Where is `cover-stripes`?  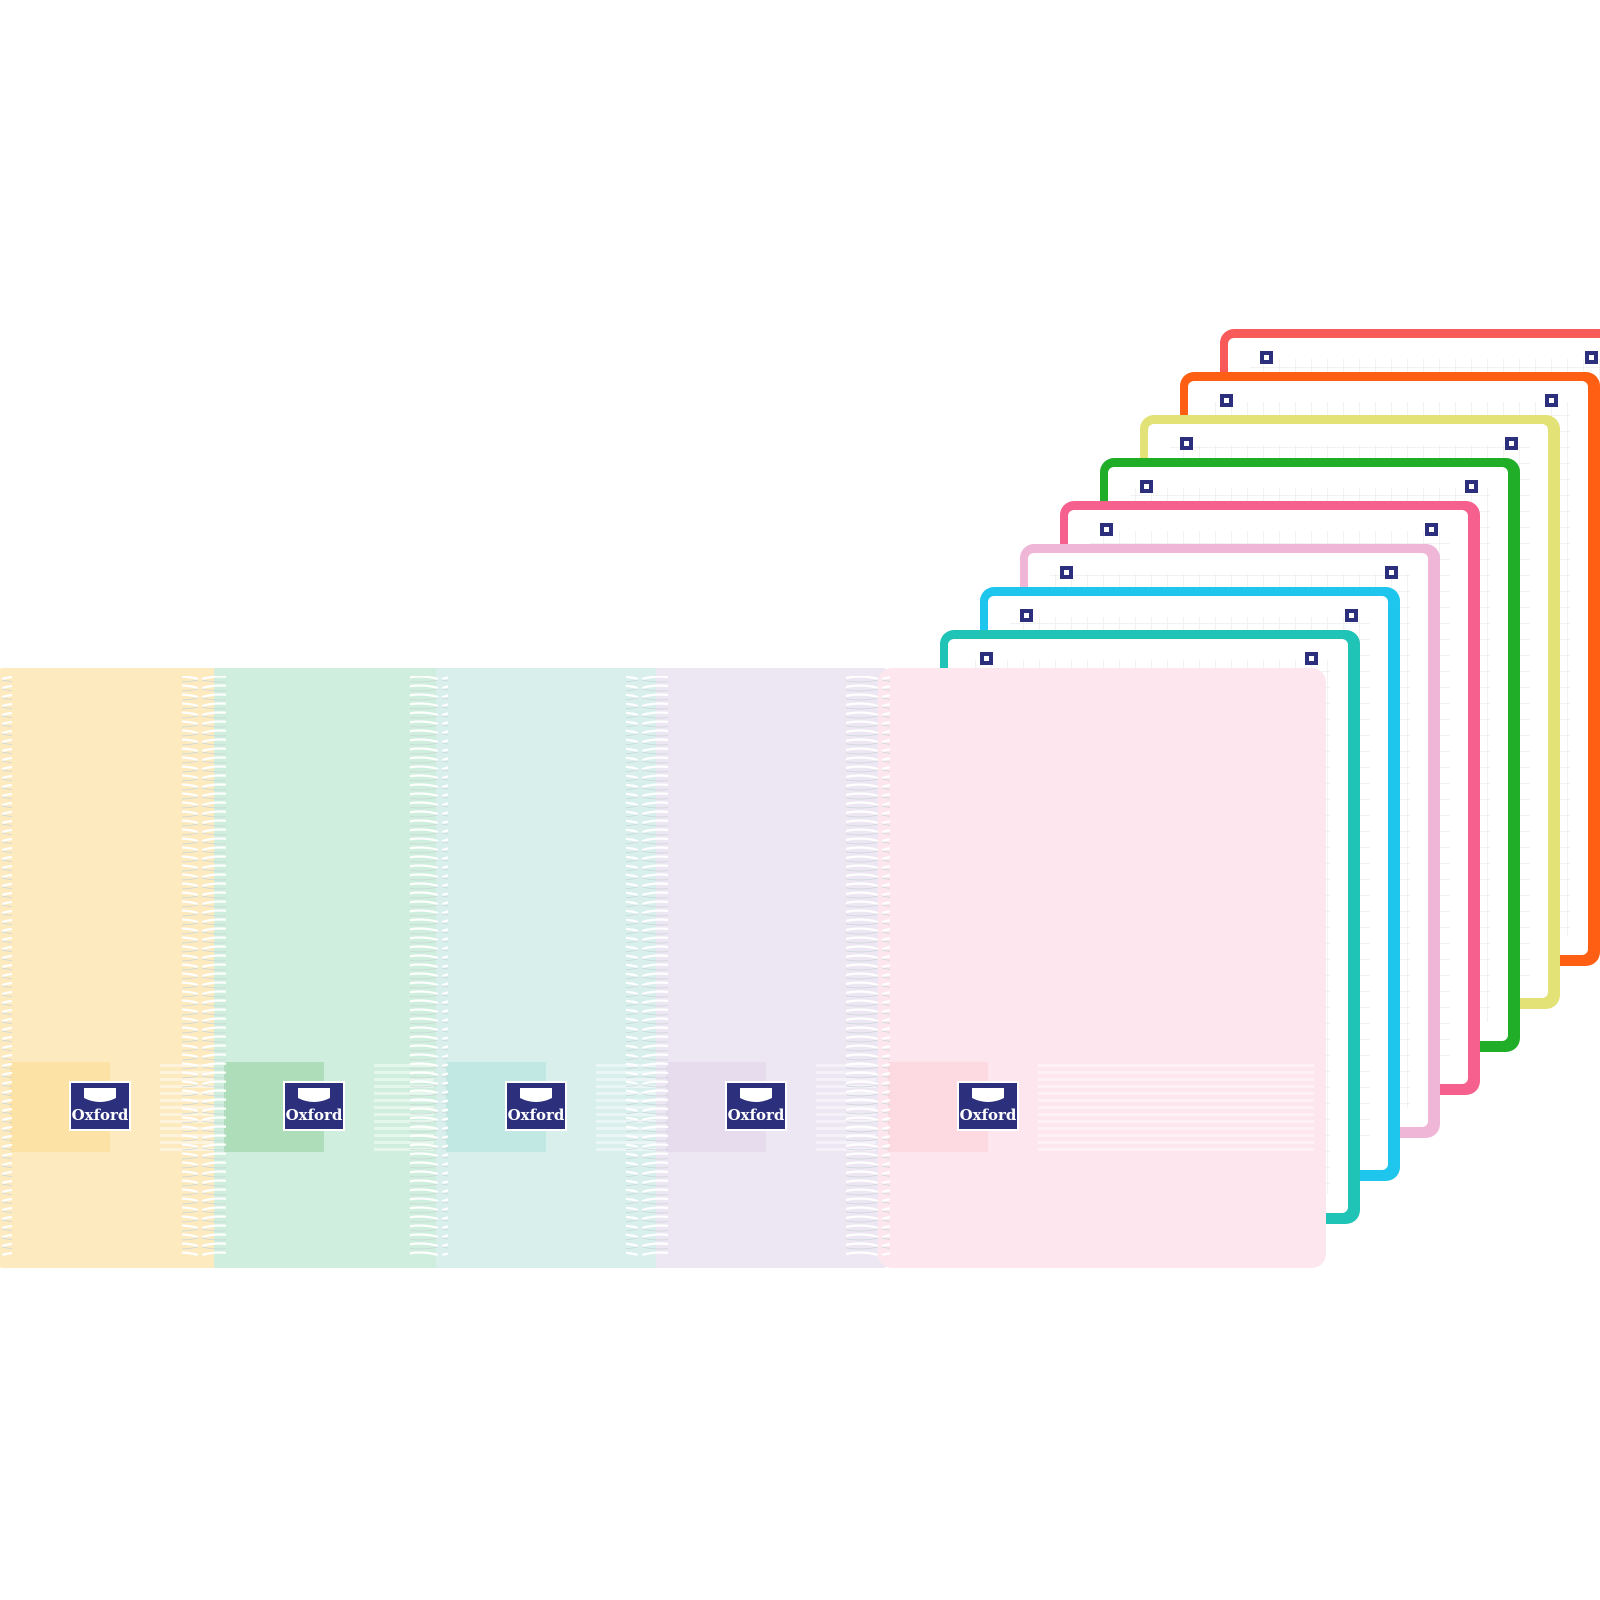
cover-stripes is located at coordinates (1176, 1107).